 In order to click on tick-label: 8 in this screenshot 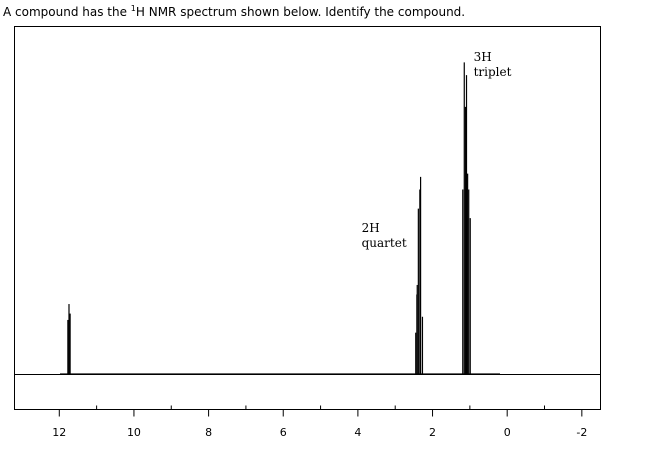, I will do `click(208, 432)`.